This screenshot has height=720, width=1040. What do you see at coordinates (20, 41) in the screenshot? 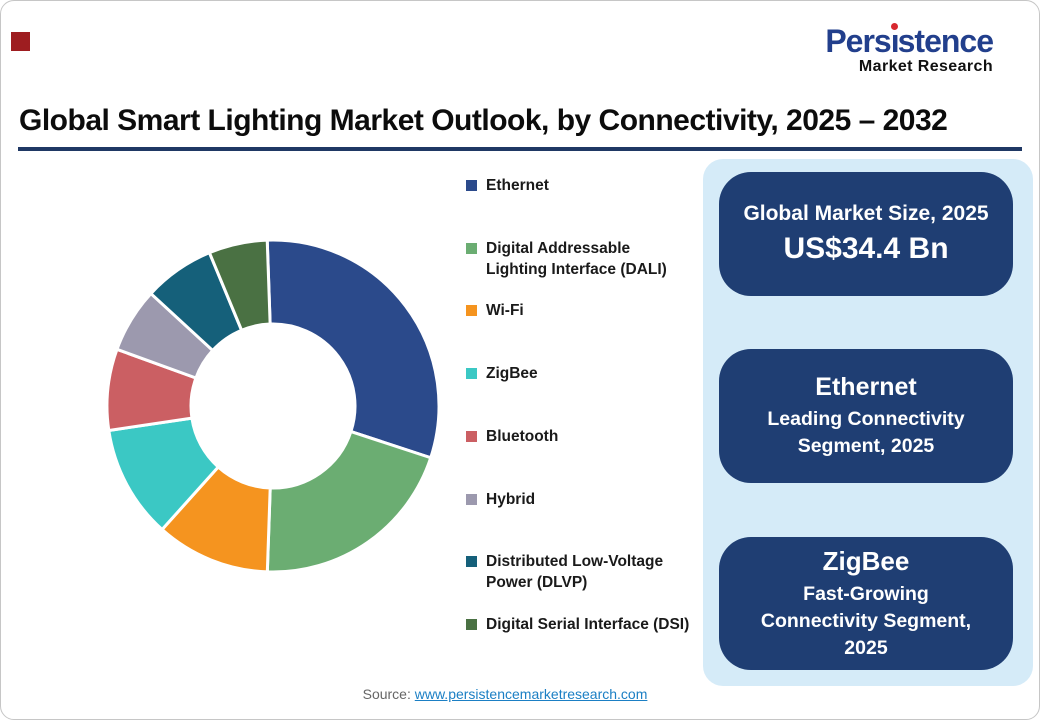
I see `corner-accent-square` at bounding box center [20, 41].